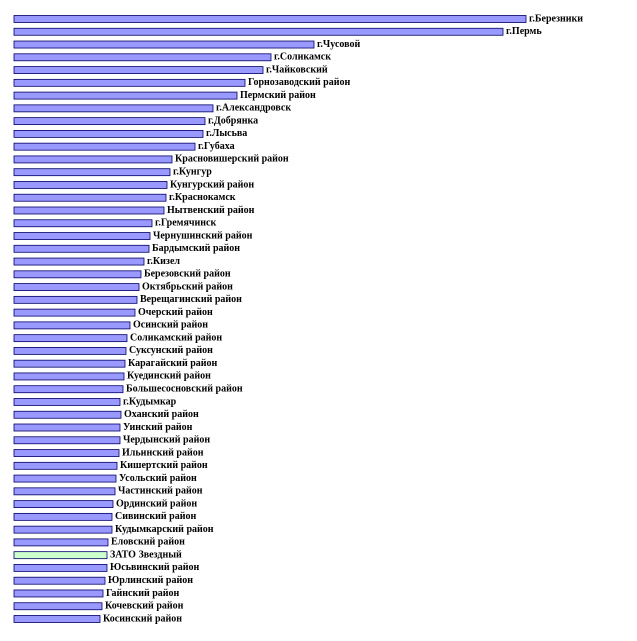 The width and height of the screenshot is (637, 641). What do you see at coordinates (556, 18) in the screenshot?
I see `bar-label: г.Березники` at bounding box center [556, 18].